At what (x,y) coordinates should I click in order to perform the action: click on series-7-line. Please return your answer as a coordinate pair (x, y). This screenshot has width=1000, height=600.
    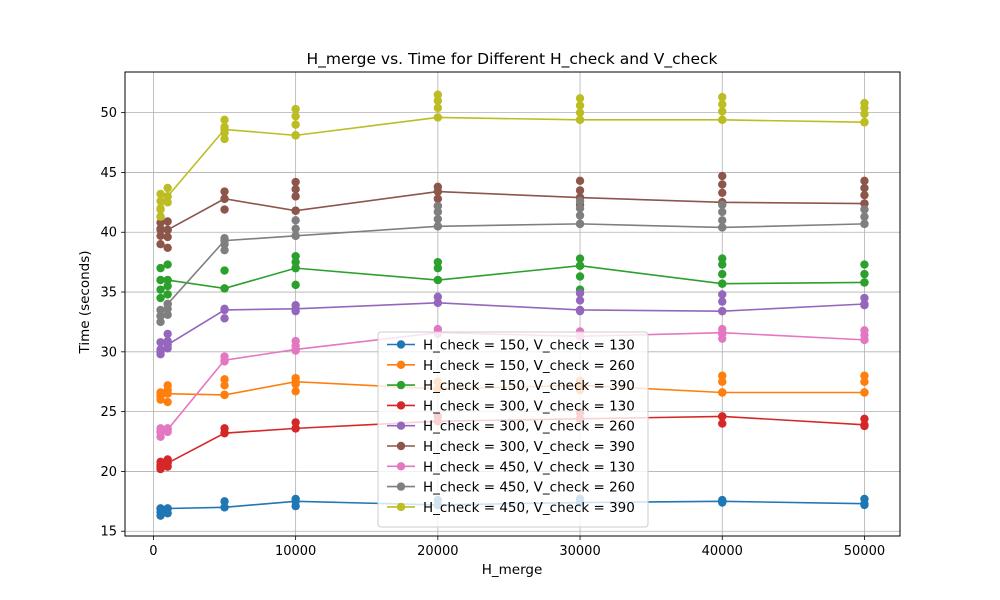
    Looking at the image, I should click on (512, 382).